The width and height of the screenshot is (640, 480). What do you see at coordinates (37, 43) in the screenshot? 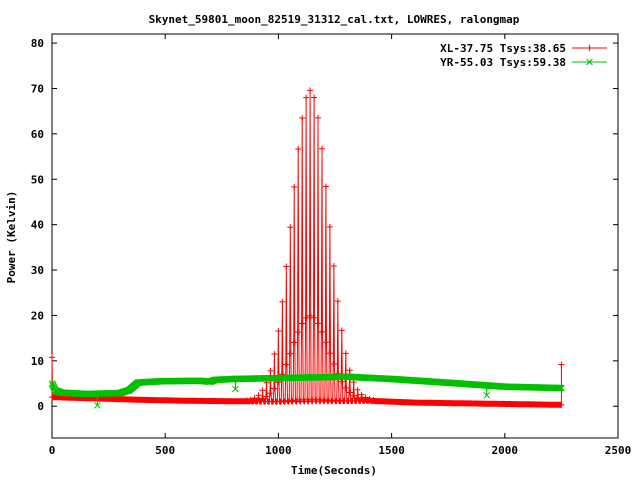
I see `y-tick-label: 80` at bounding box center [37, 43].